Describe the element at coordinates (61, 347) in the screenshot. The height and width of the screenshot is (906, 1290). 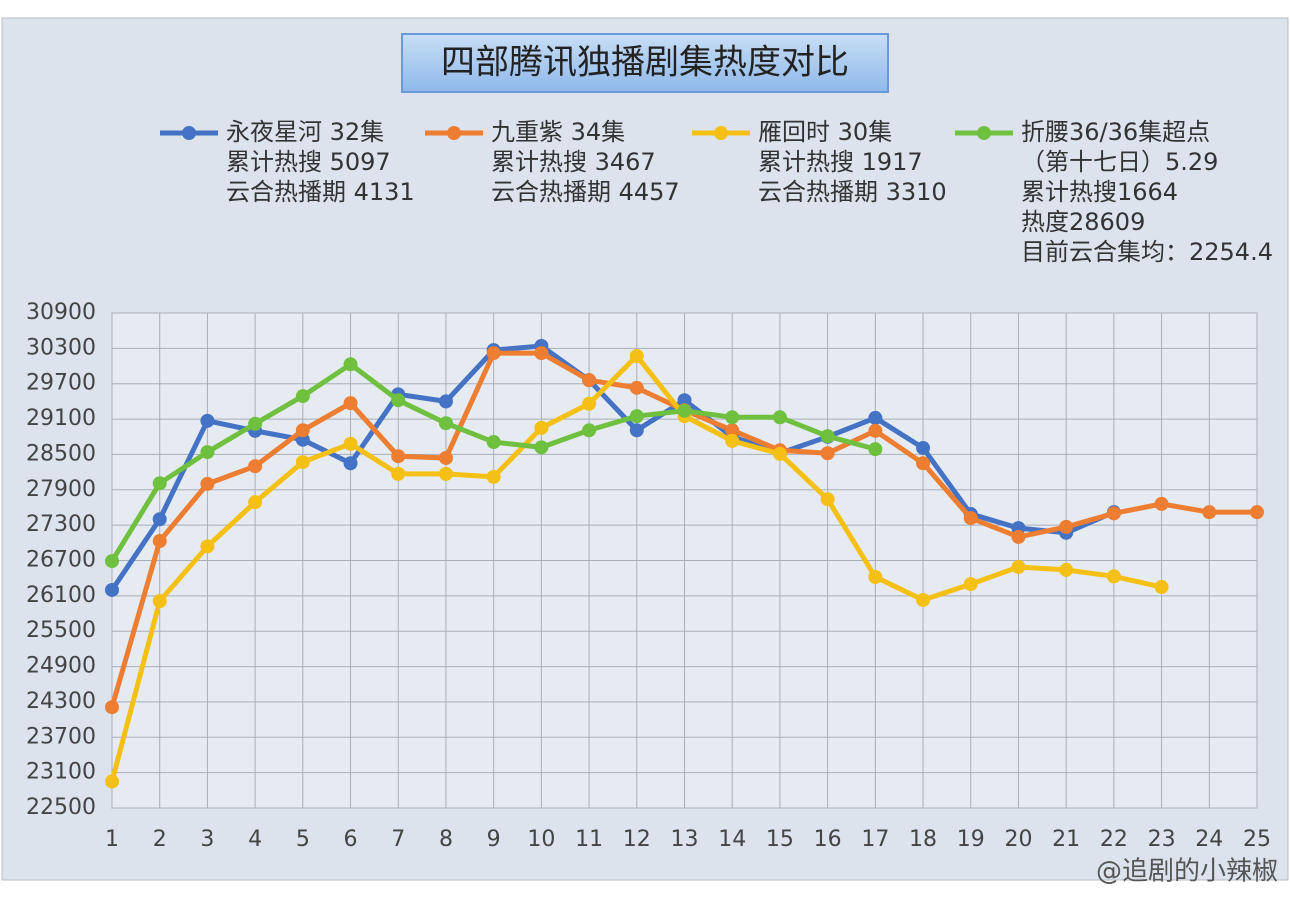
I see `y-tick-label: 30300` at that location.